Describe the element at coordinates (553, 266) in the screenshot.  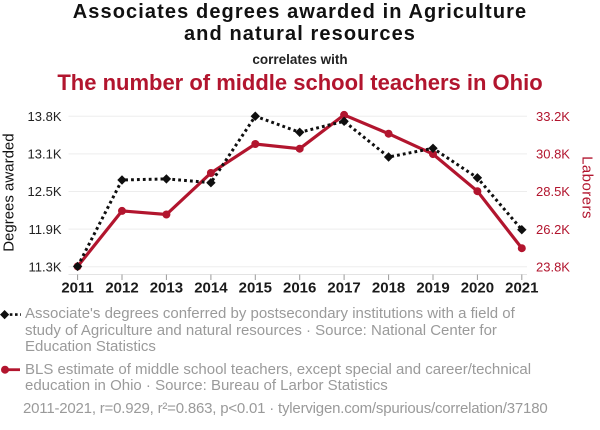
I see `svg-text: 23.8K` at that location.